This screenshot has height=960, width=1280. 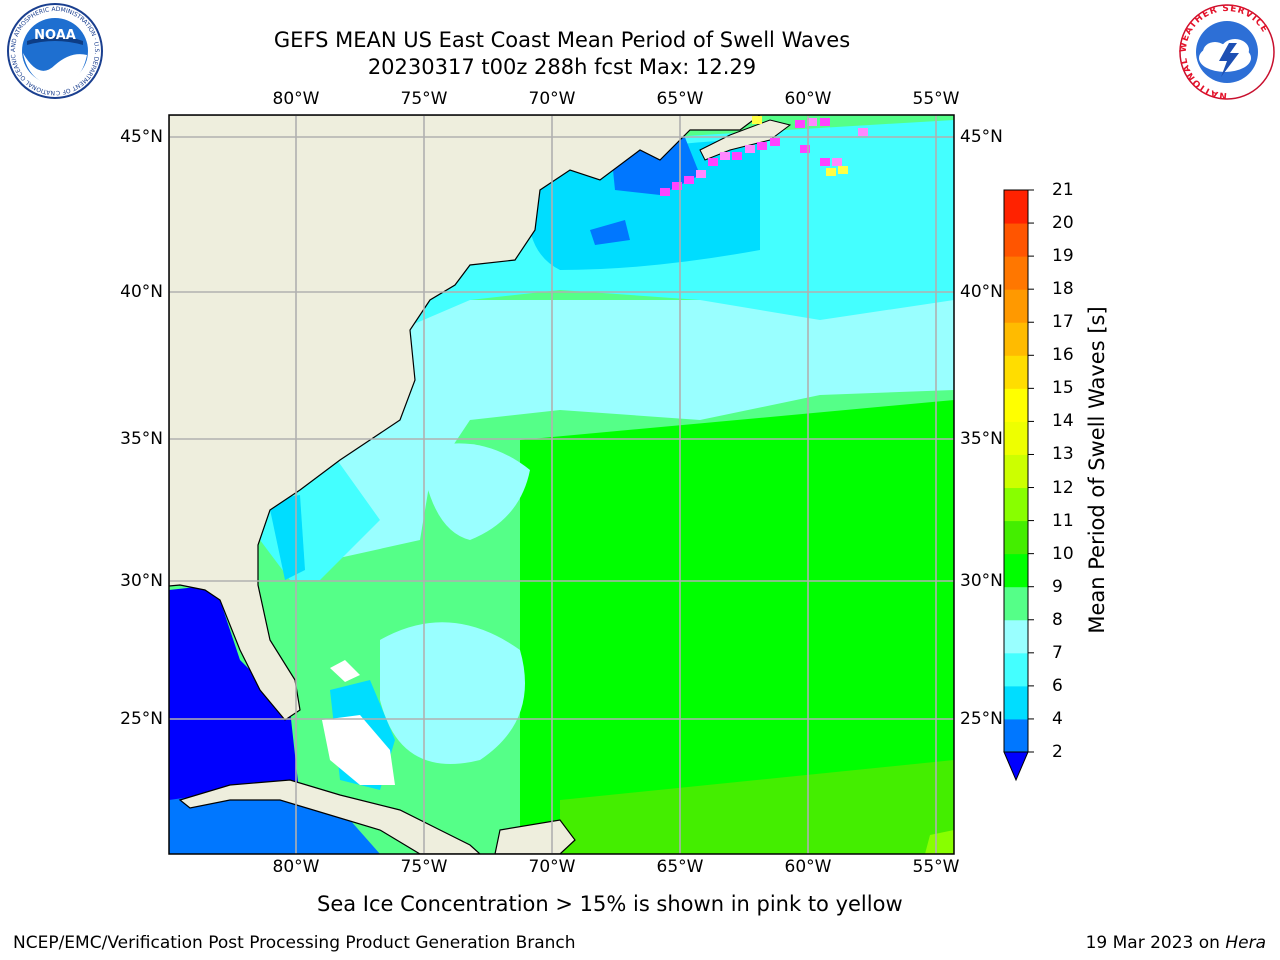 I want to click on latitude-label-left: 45°N, so click(x=141, y=137).